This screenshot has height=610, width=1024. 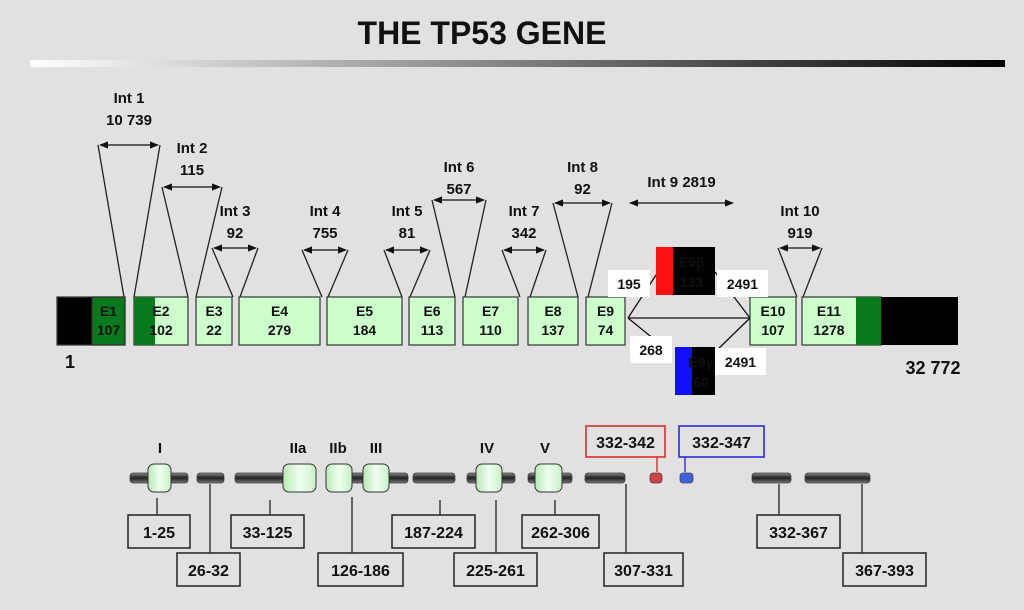 What do you see at coordinates (360, 542) in the screenshot?
I see `residue-range-box: 126-186` at bounding box center [360, 542].